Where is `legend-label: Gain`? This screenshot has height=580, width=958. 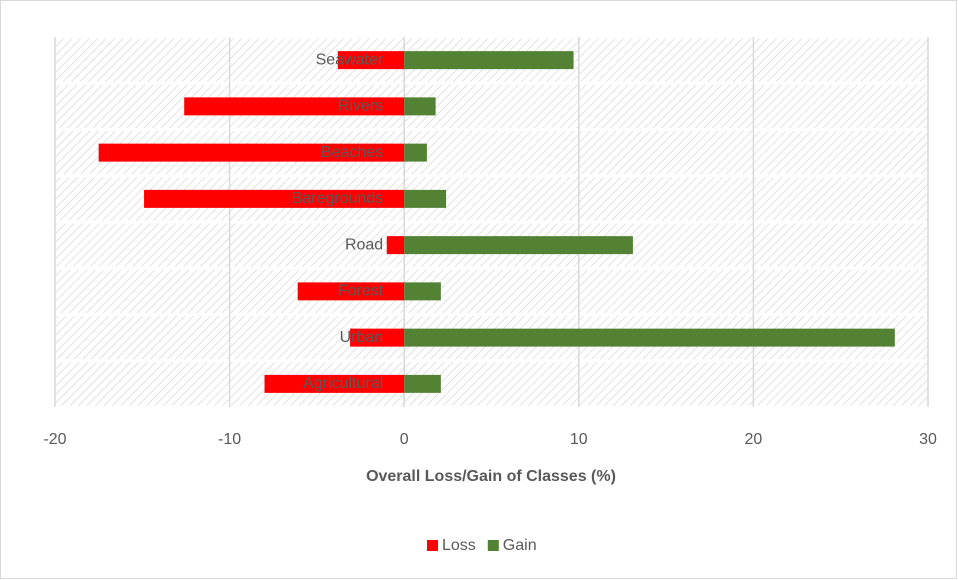
legend-label: Gain is located at coordinates (520, 545).